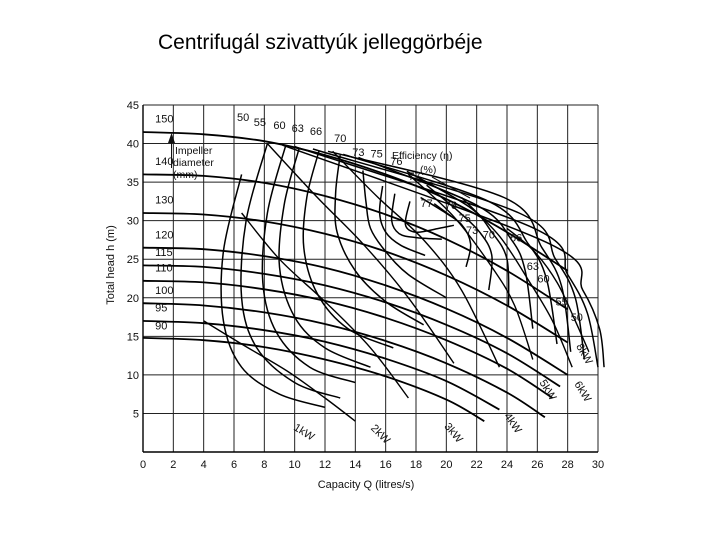  Describe the element at coordinates (568, 465) in the screenshot. I see `x-tick-label: 28` at that location.